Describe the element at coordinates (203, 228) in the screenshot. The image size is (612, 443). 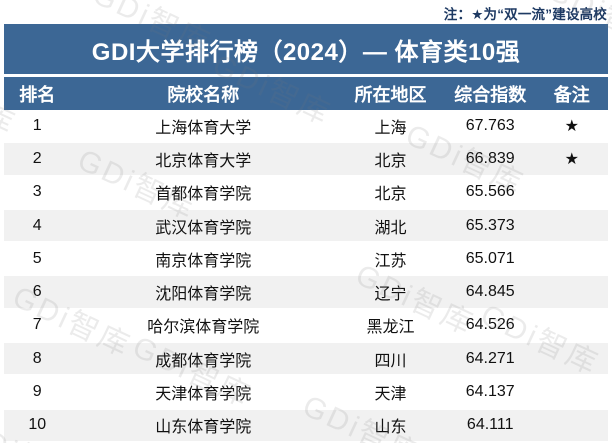
I see `name-cell: 武汉体育学院` at that location.